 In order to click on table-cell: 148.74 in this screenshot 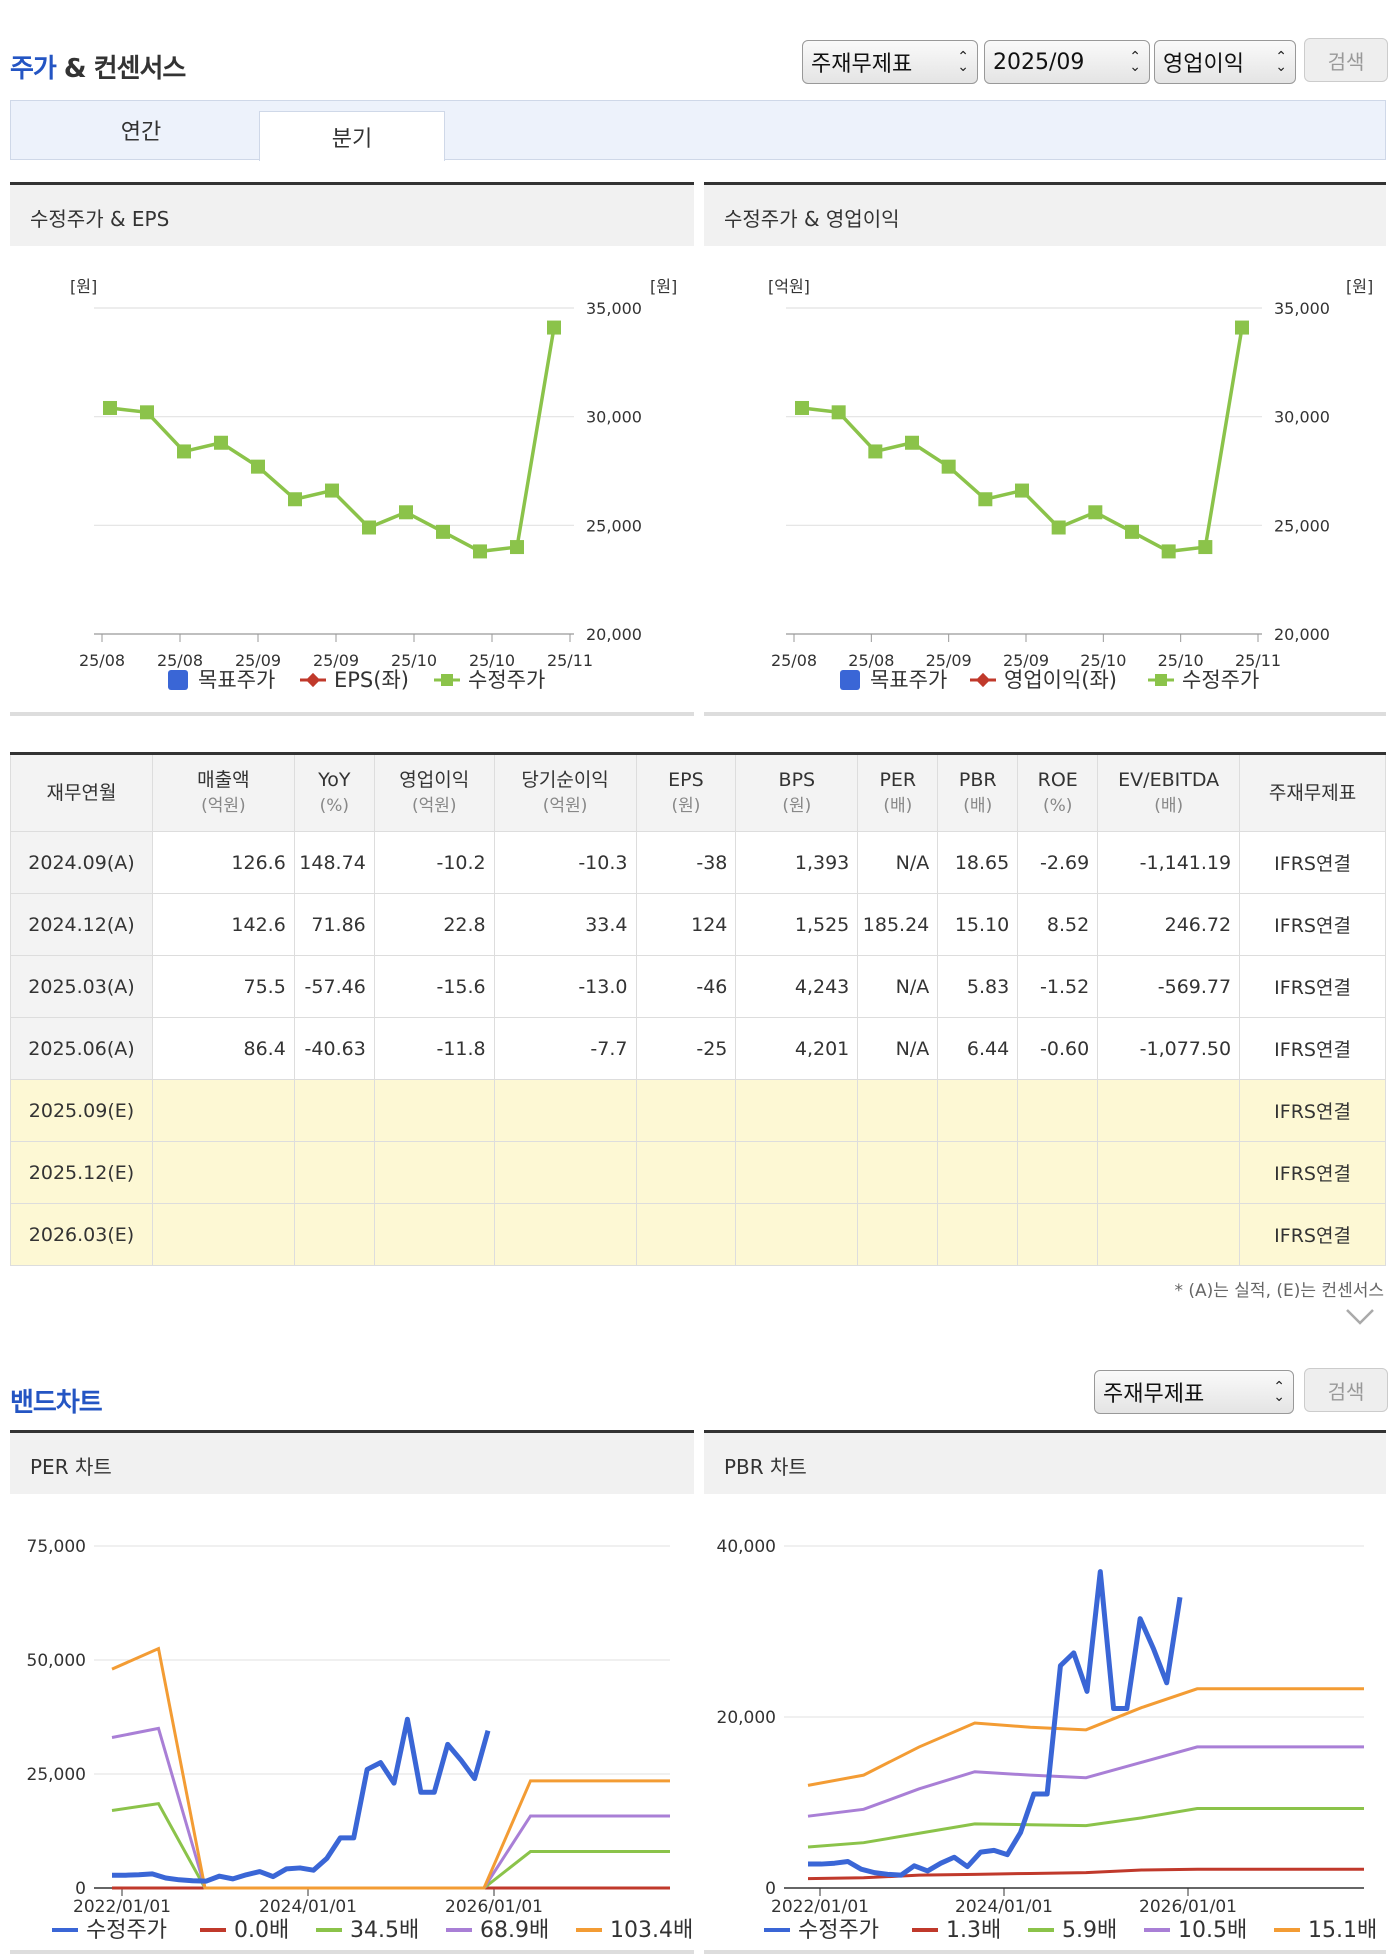, I will do `click(334, 862)`.